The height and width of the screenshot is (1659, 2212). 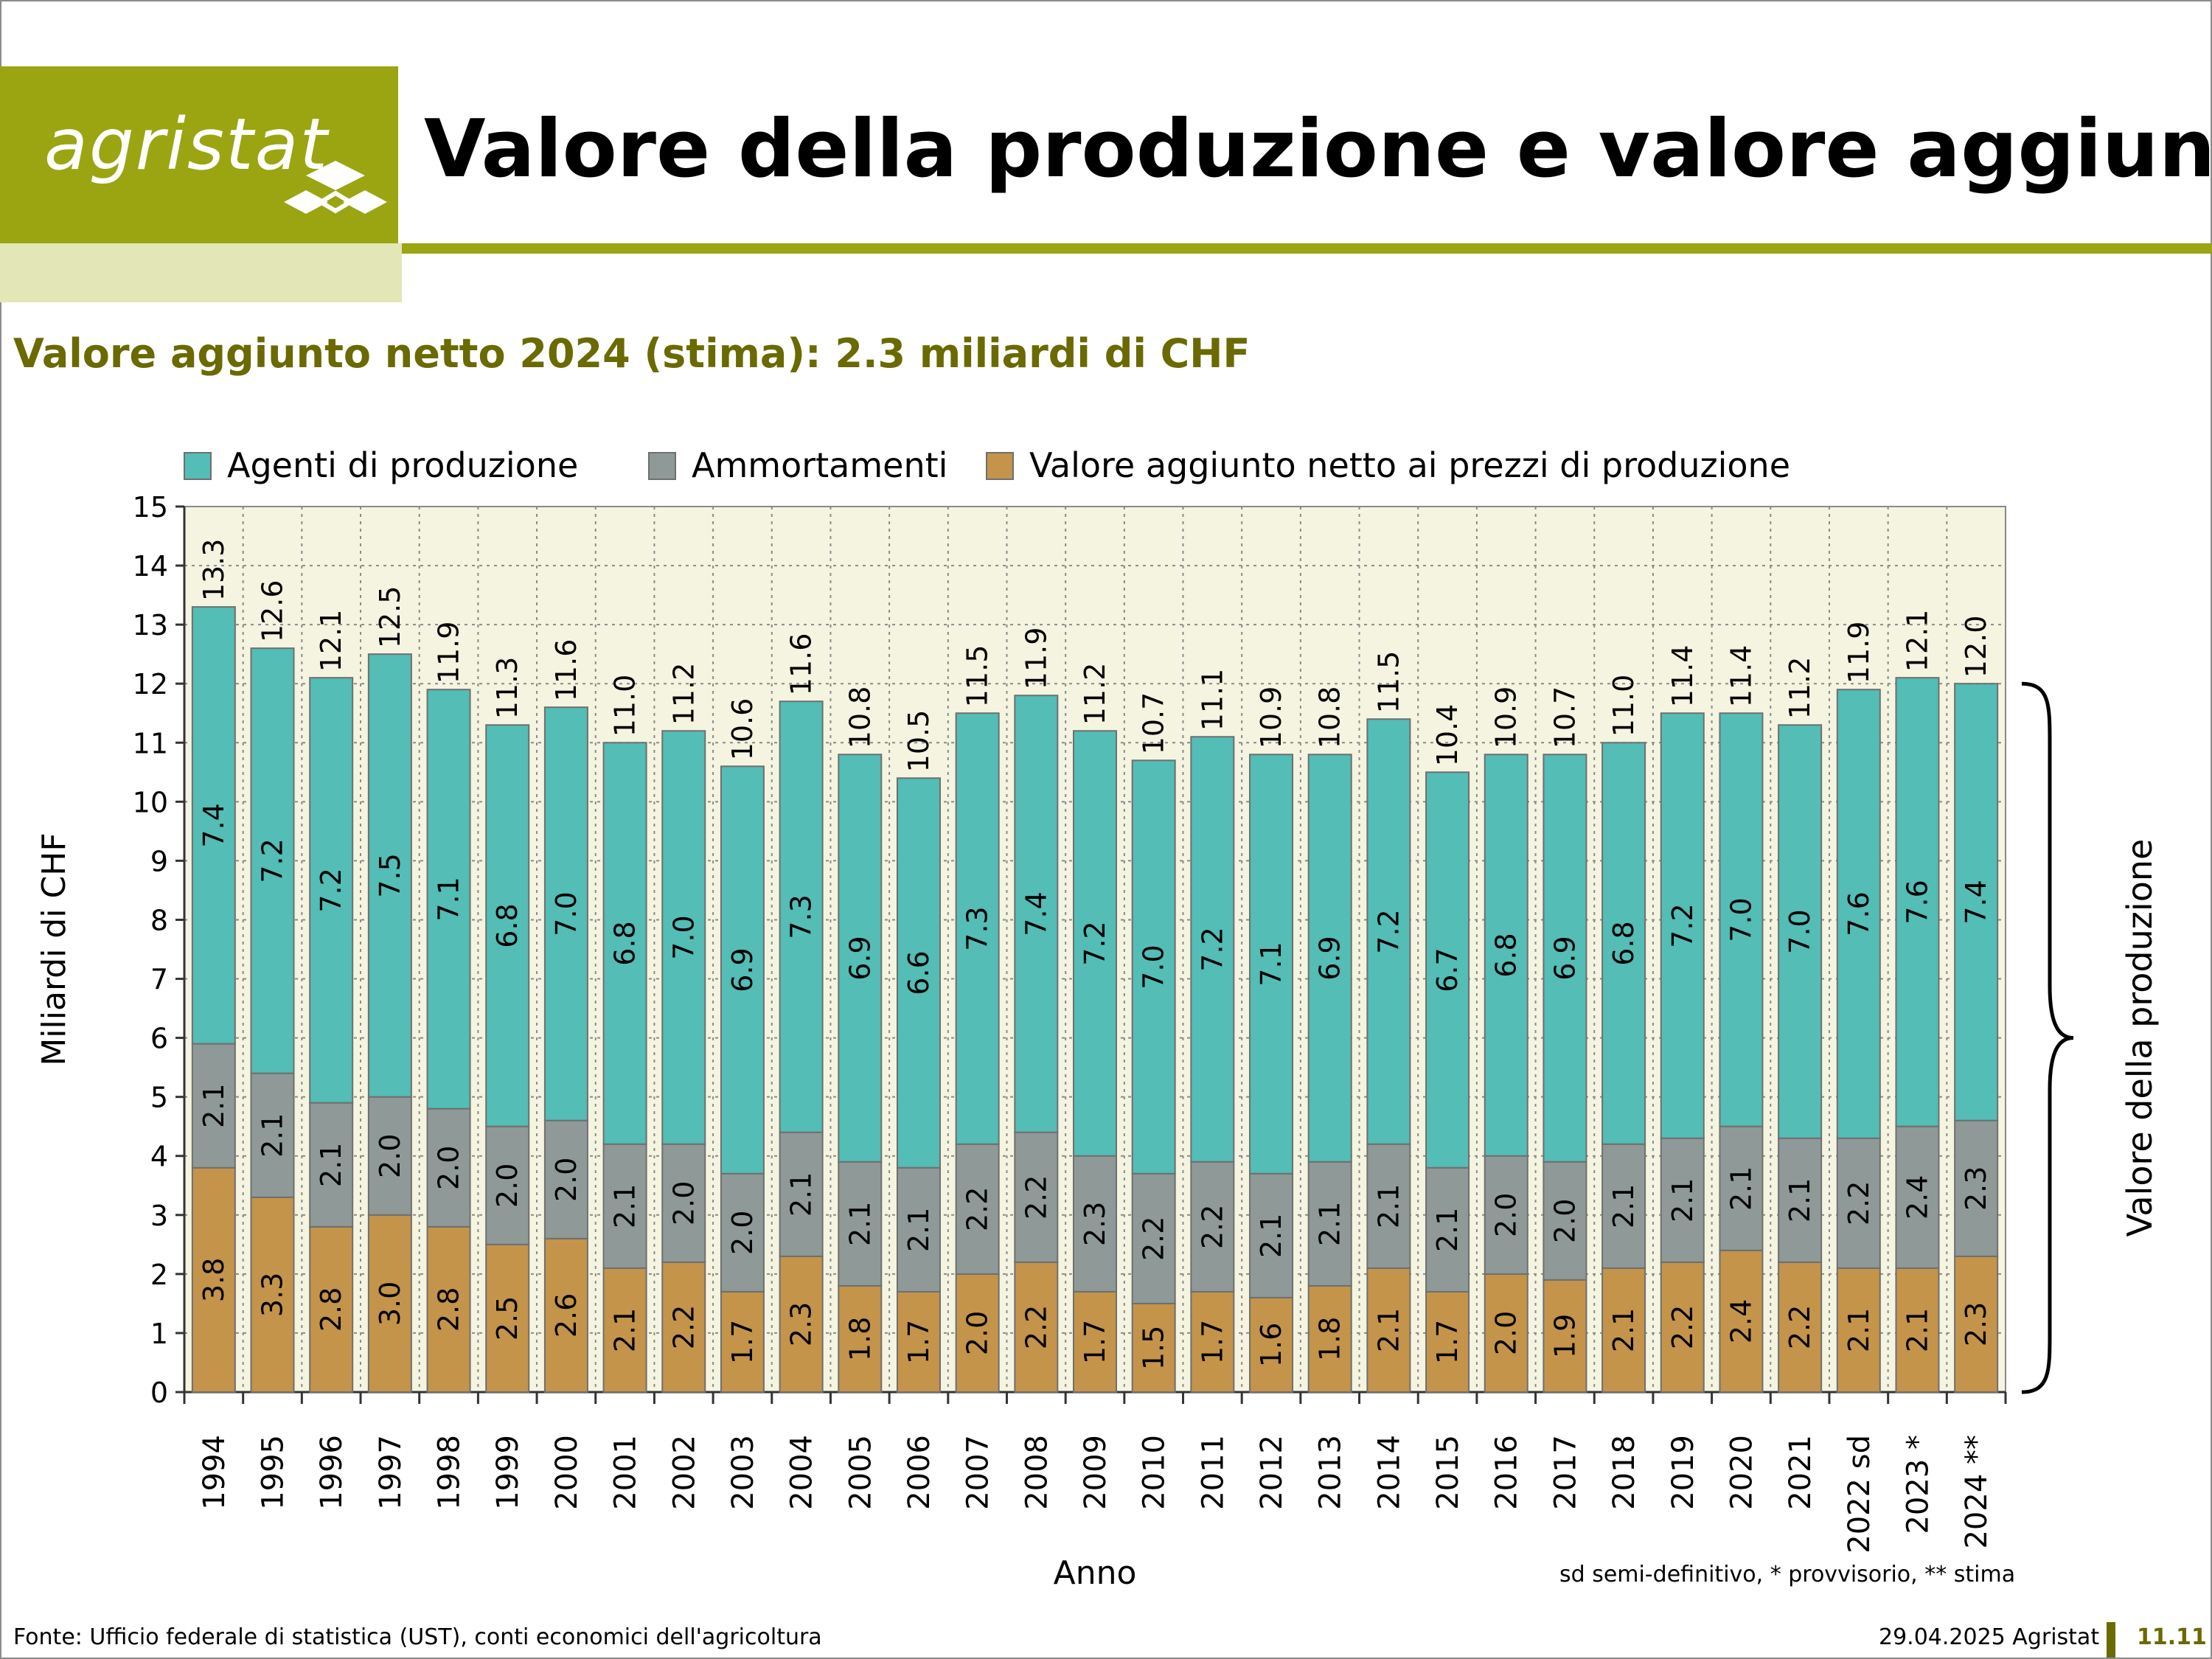 What do you see at coordinates (2140, 1038) in the screenshot?
I see `brace-label: Valore della produzione` at bounding box center [2140, 1038].